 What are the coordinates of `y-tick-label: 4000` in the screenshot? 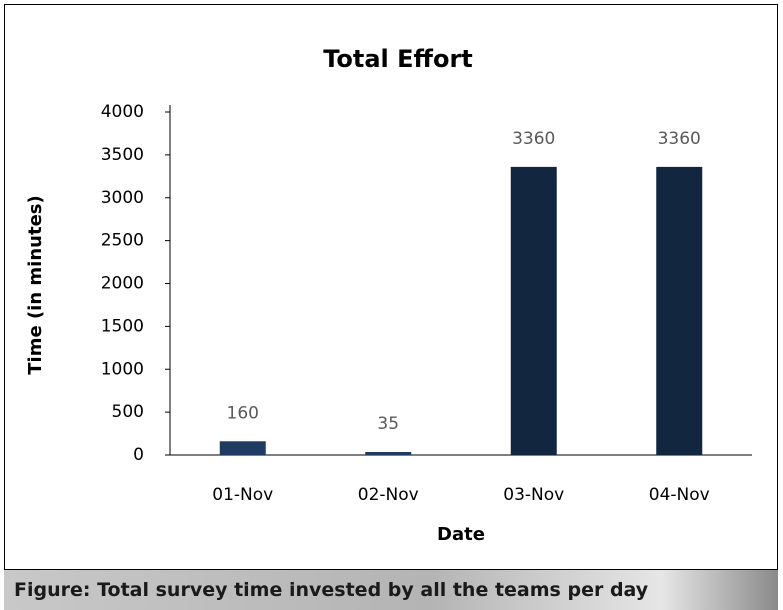 It's located at (122, 112).